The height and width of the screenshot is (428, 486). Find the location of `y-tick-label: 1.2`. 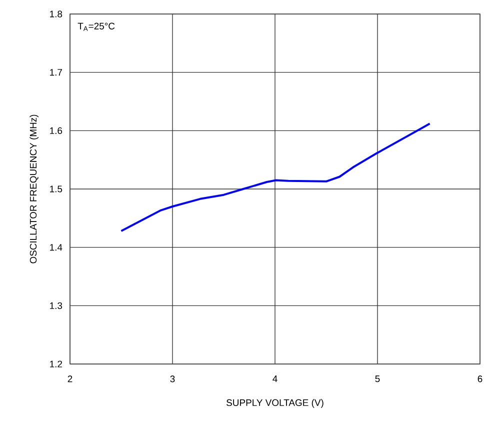

y-tick-label: 1.2 is located at coordinates (56, 364).